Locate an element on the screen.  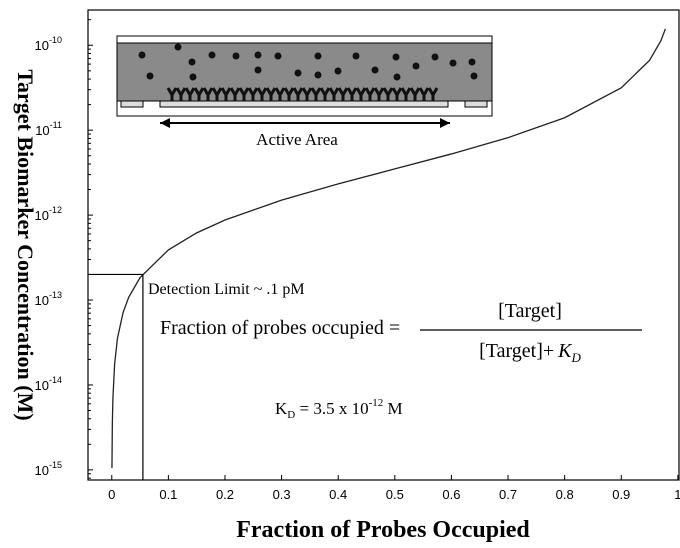
y-tick-exponent: -12 is located at coordinates (55, 210).